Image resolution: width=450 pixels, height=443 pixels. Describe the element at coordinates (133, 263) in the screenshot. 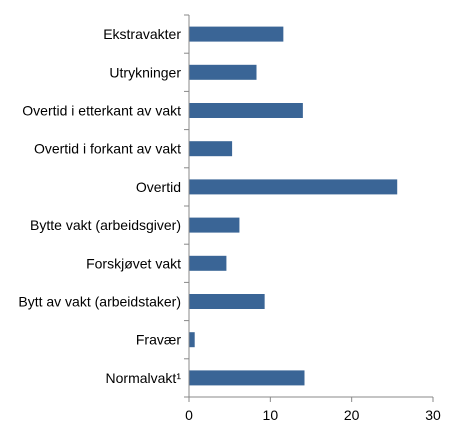

I see `category-label: Forskjøvet vakt` at that location.